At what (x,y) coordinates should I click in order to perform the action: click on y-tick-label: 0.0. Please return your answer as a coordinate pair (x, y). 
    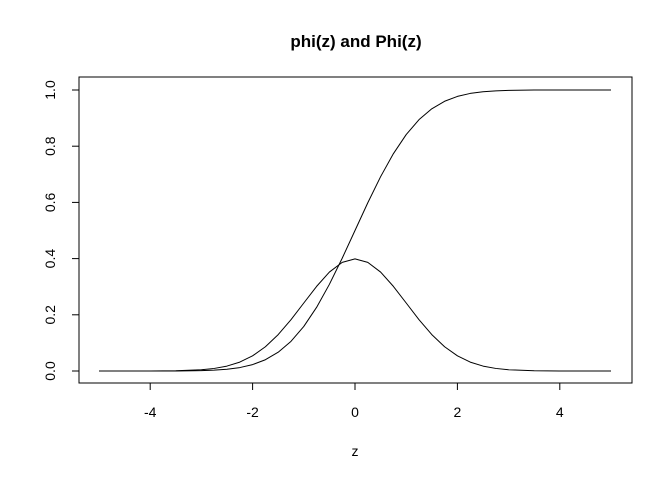
    Looking at the image, I should click on (50, 371).